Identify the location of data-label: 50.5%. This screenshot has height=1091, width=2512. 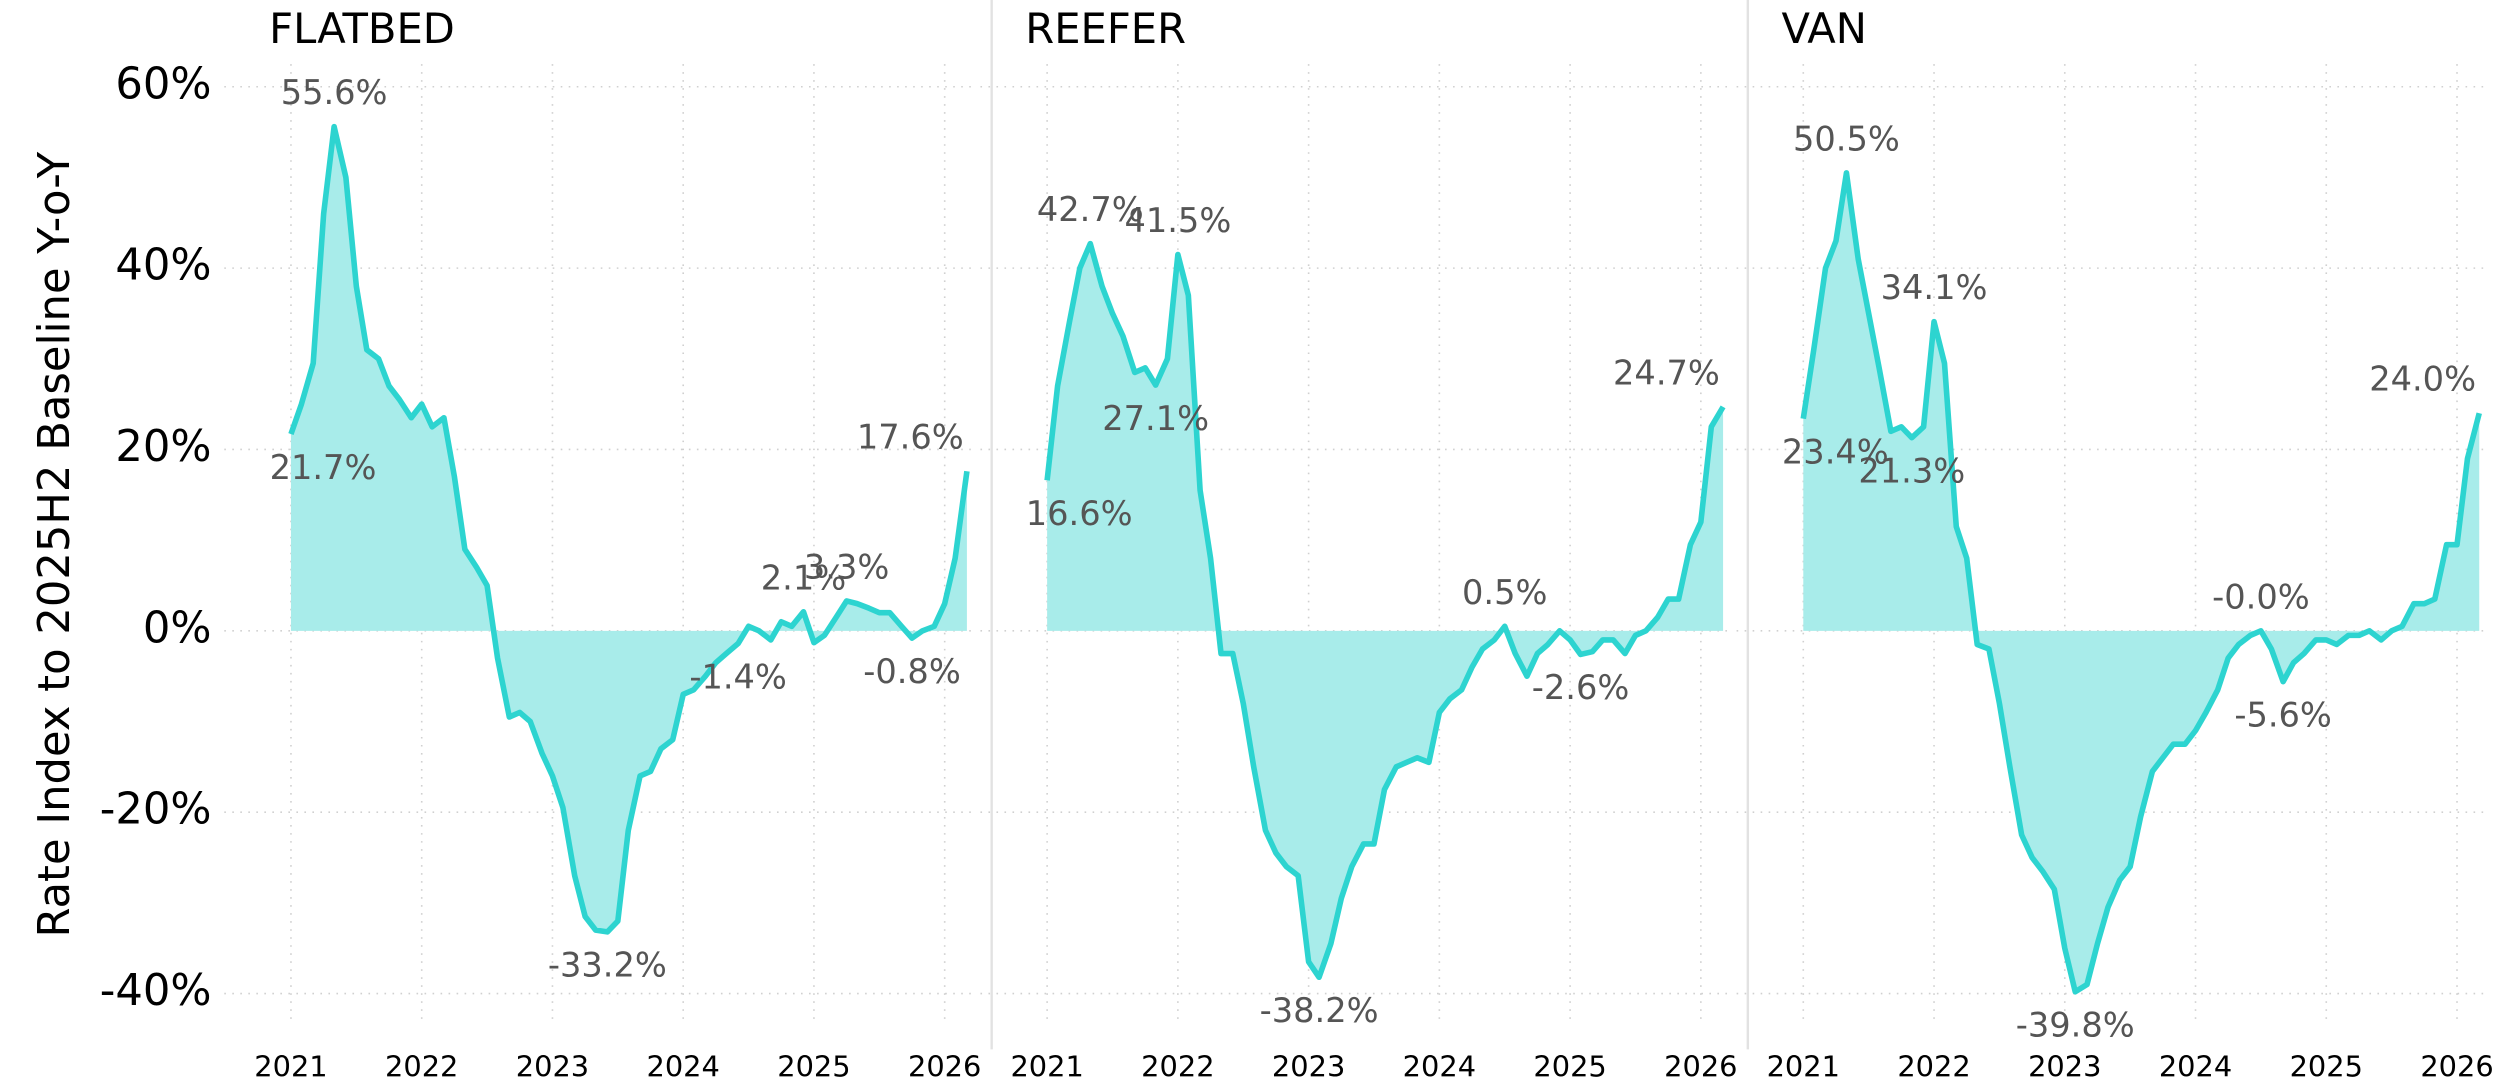
(1846, 138).